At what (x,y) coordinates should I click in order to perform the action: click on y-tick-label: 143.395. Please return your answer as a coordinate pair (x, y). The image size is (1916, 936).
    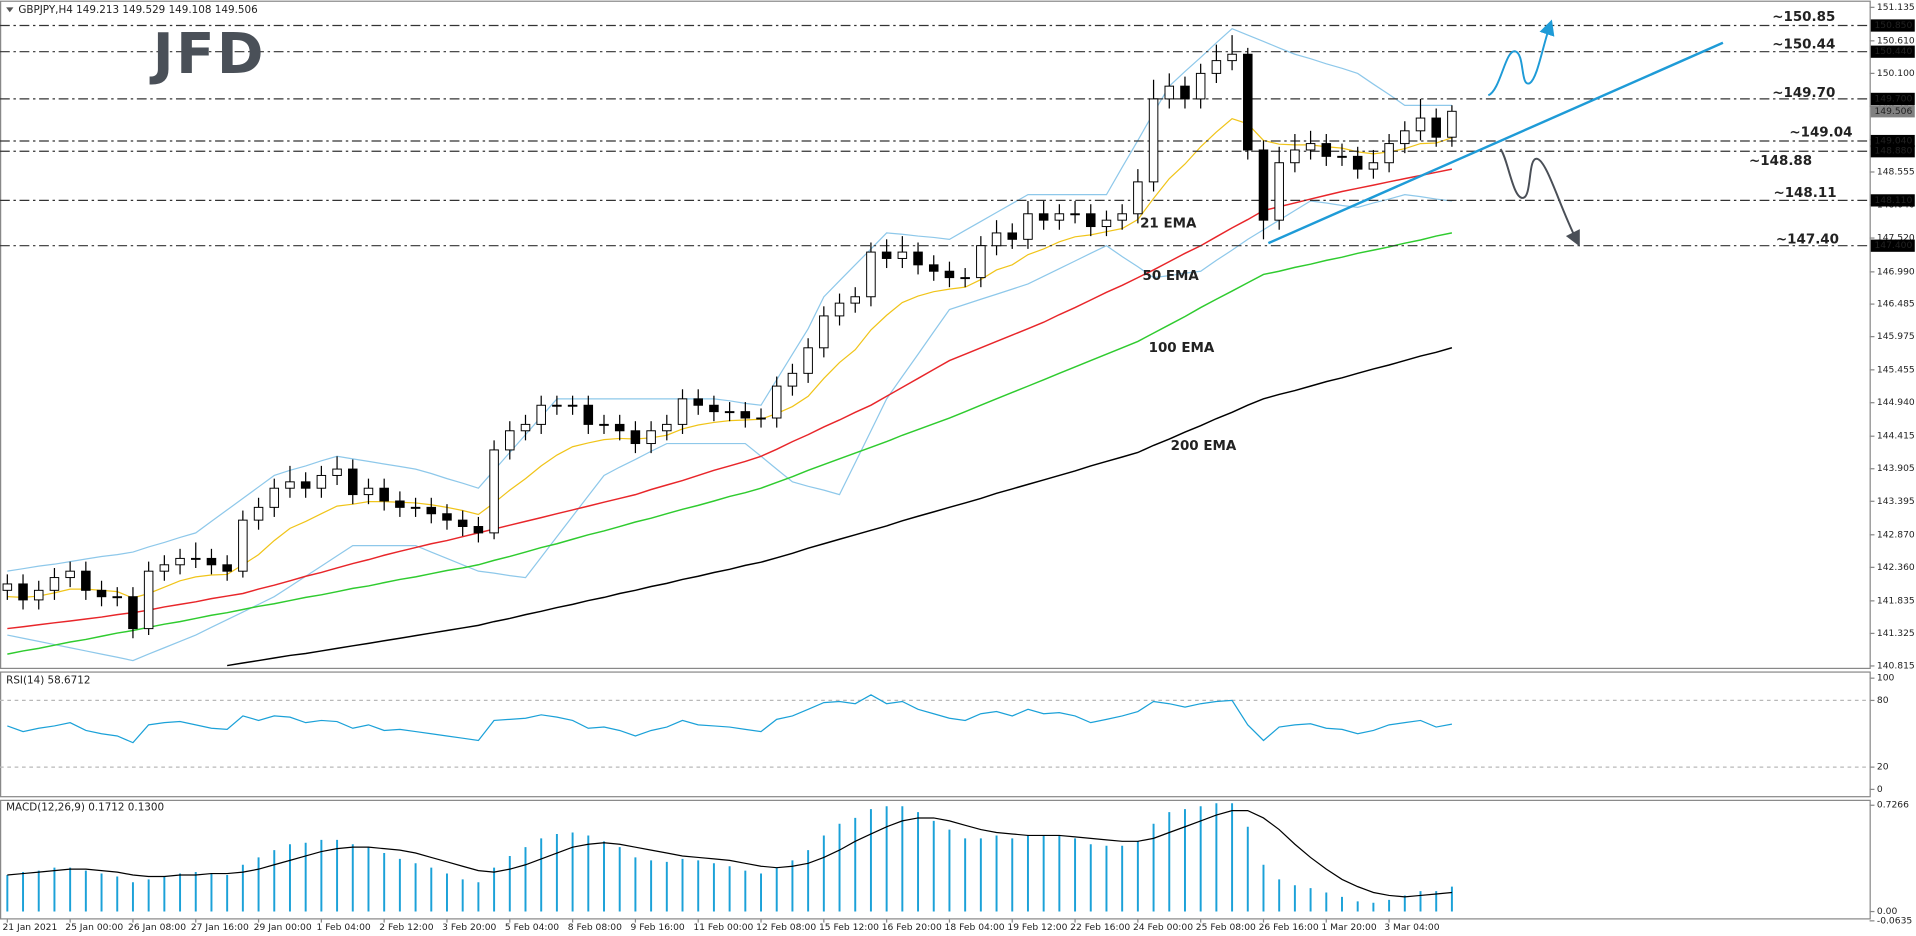
    Looking at the image, I should click on (1896, 501).